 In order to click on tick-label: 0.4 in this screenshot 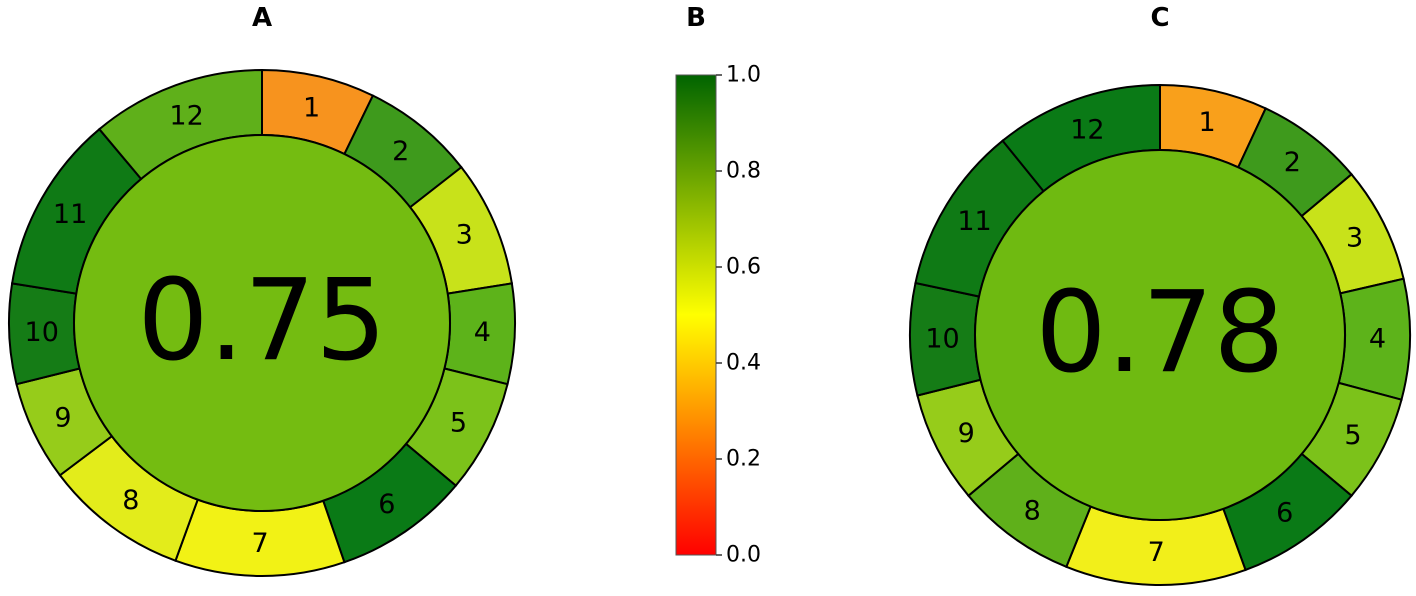, I will do `click(743, 363)`.